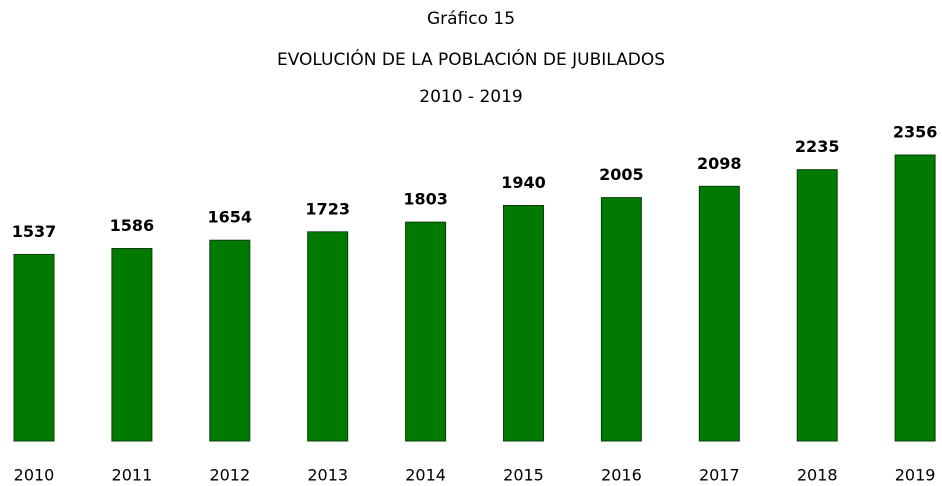 The image size is (942, 486). Describe the element at coordinates (470, 97) in the screenshot. I see `chart-subtitle: 2010 - 2019` at that location.